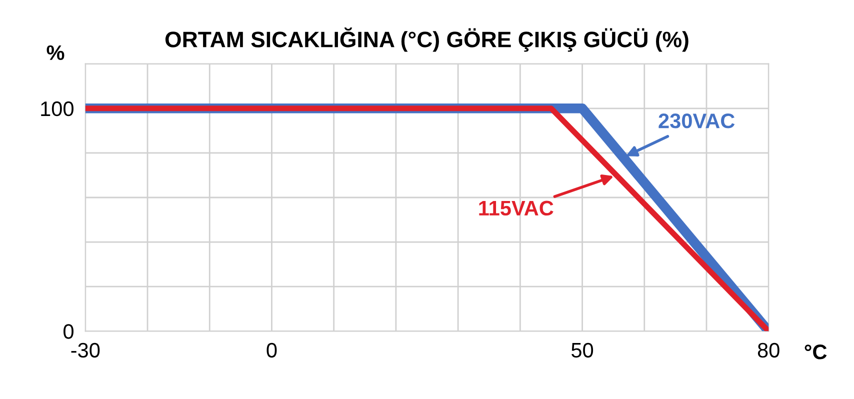 Image resolution: width=854 pixels, height=399 pixels. Describe the element at coordinates (516, 208) in the screenshot. I see `text: 115VAC` at that location.